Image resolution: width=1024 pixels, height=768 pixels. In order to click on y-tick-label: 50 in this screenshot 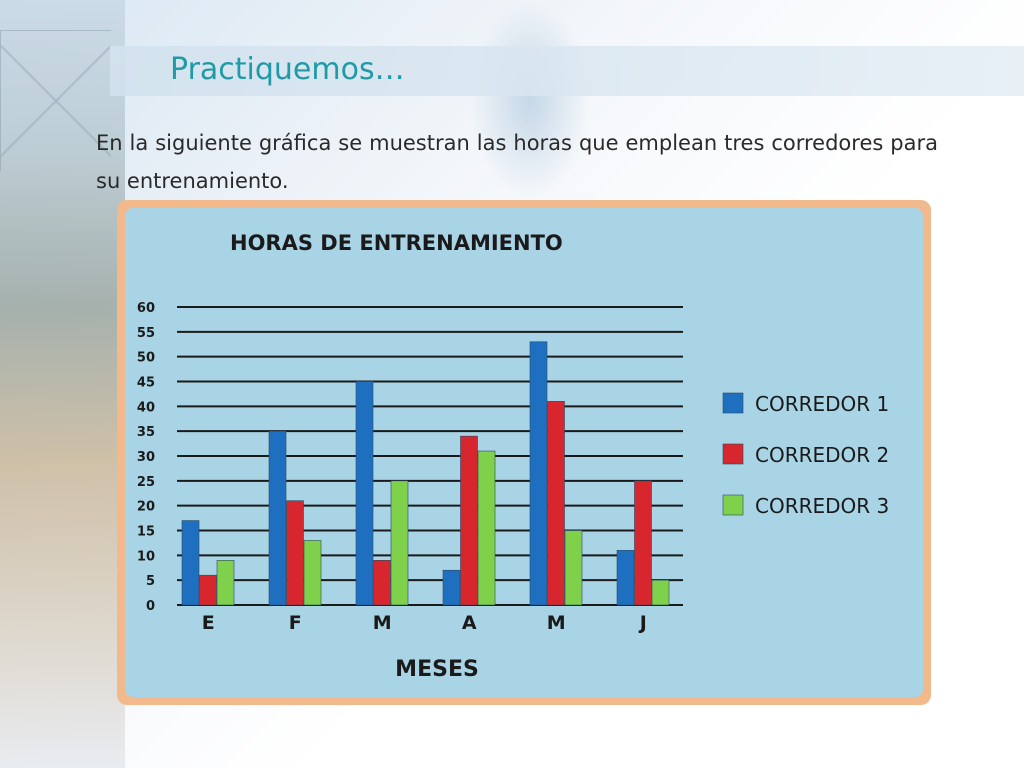, I will do `click(146, 358)`.